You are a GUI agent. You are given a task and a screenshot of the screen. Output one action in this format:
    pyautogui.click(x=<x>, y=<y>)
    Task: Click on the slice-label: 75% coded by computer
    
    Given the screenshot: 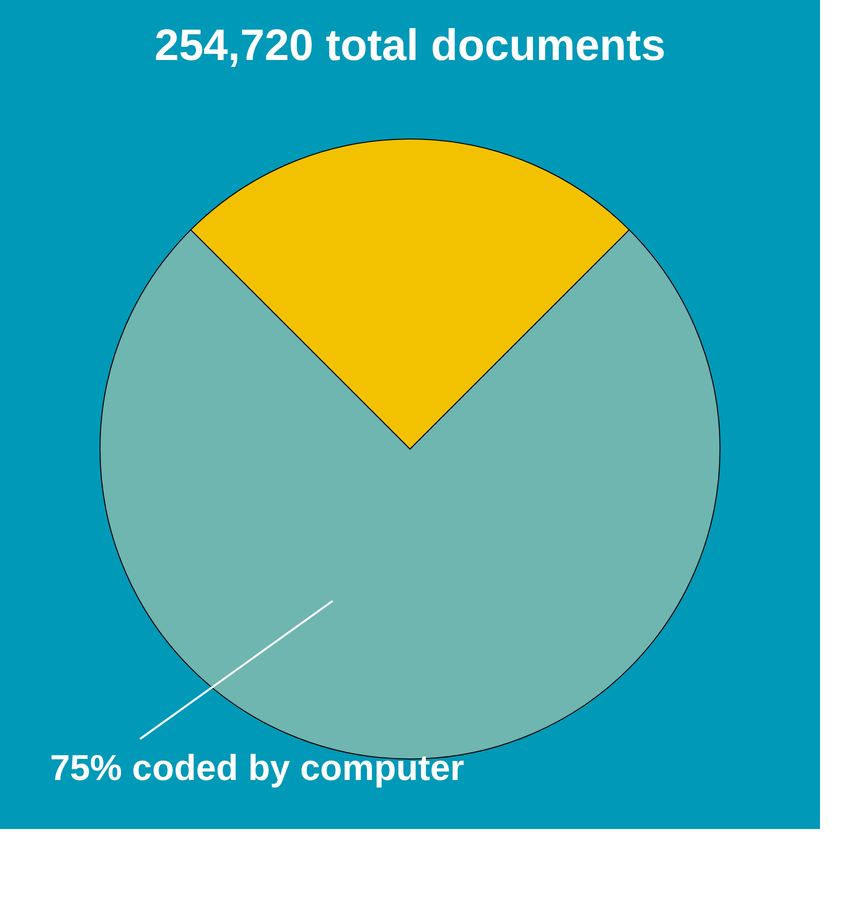 What is the action you would take?
    pyautogui.click(x=257, y=767)
    